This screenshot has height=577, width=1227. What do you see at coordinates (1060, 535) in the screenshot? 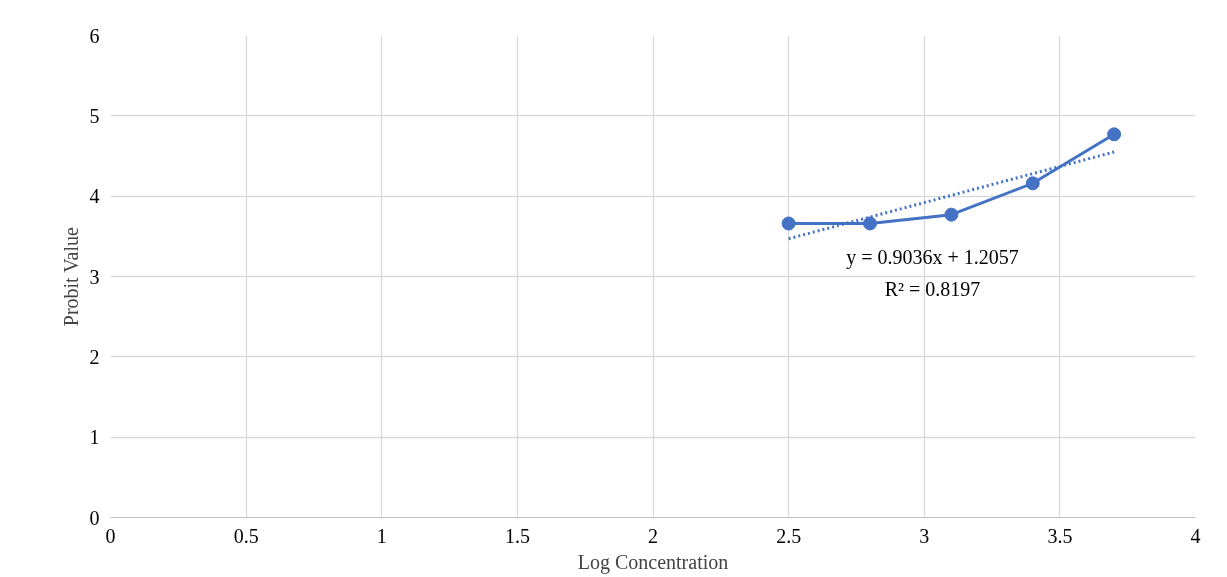
I see `x-tick-label: 3.5` at bounding box center [1060, 535].